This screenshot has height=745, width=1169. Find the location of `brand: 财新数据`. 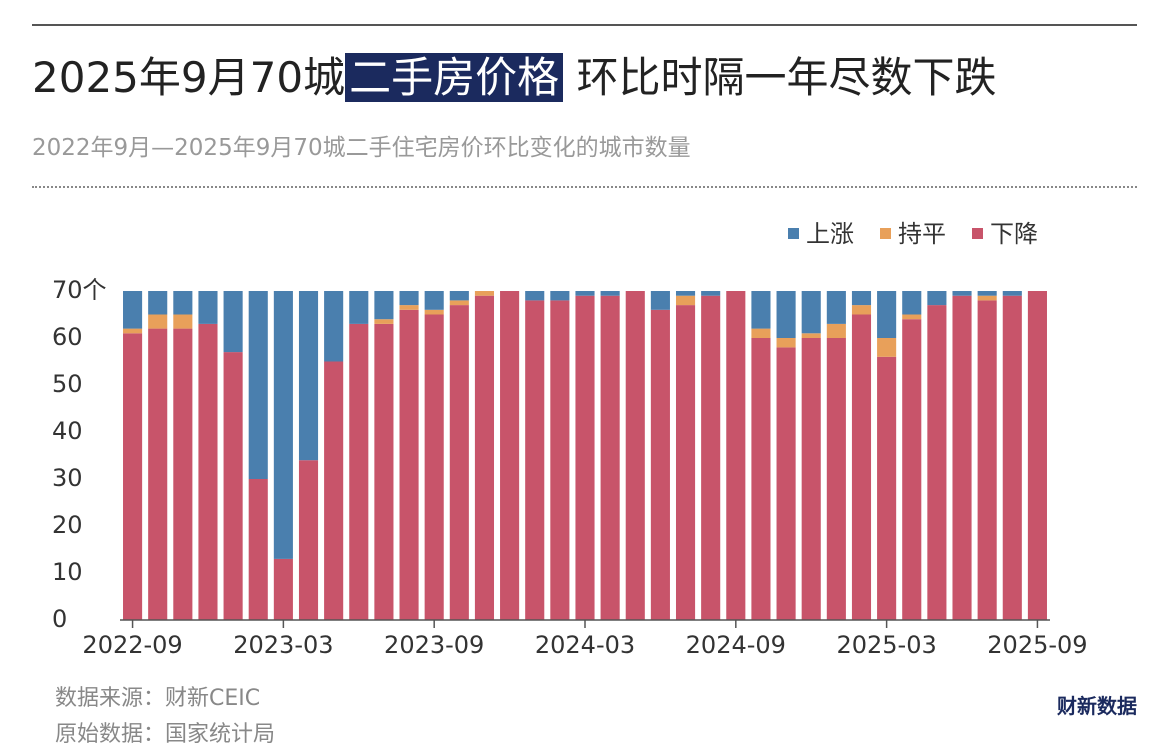

brand: 财新数据 is located at coordinates (1097, 706).